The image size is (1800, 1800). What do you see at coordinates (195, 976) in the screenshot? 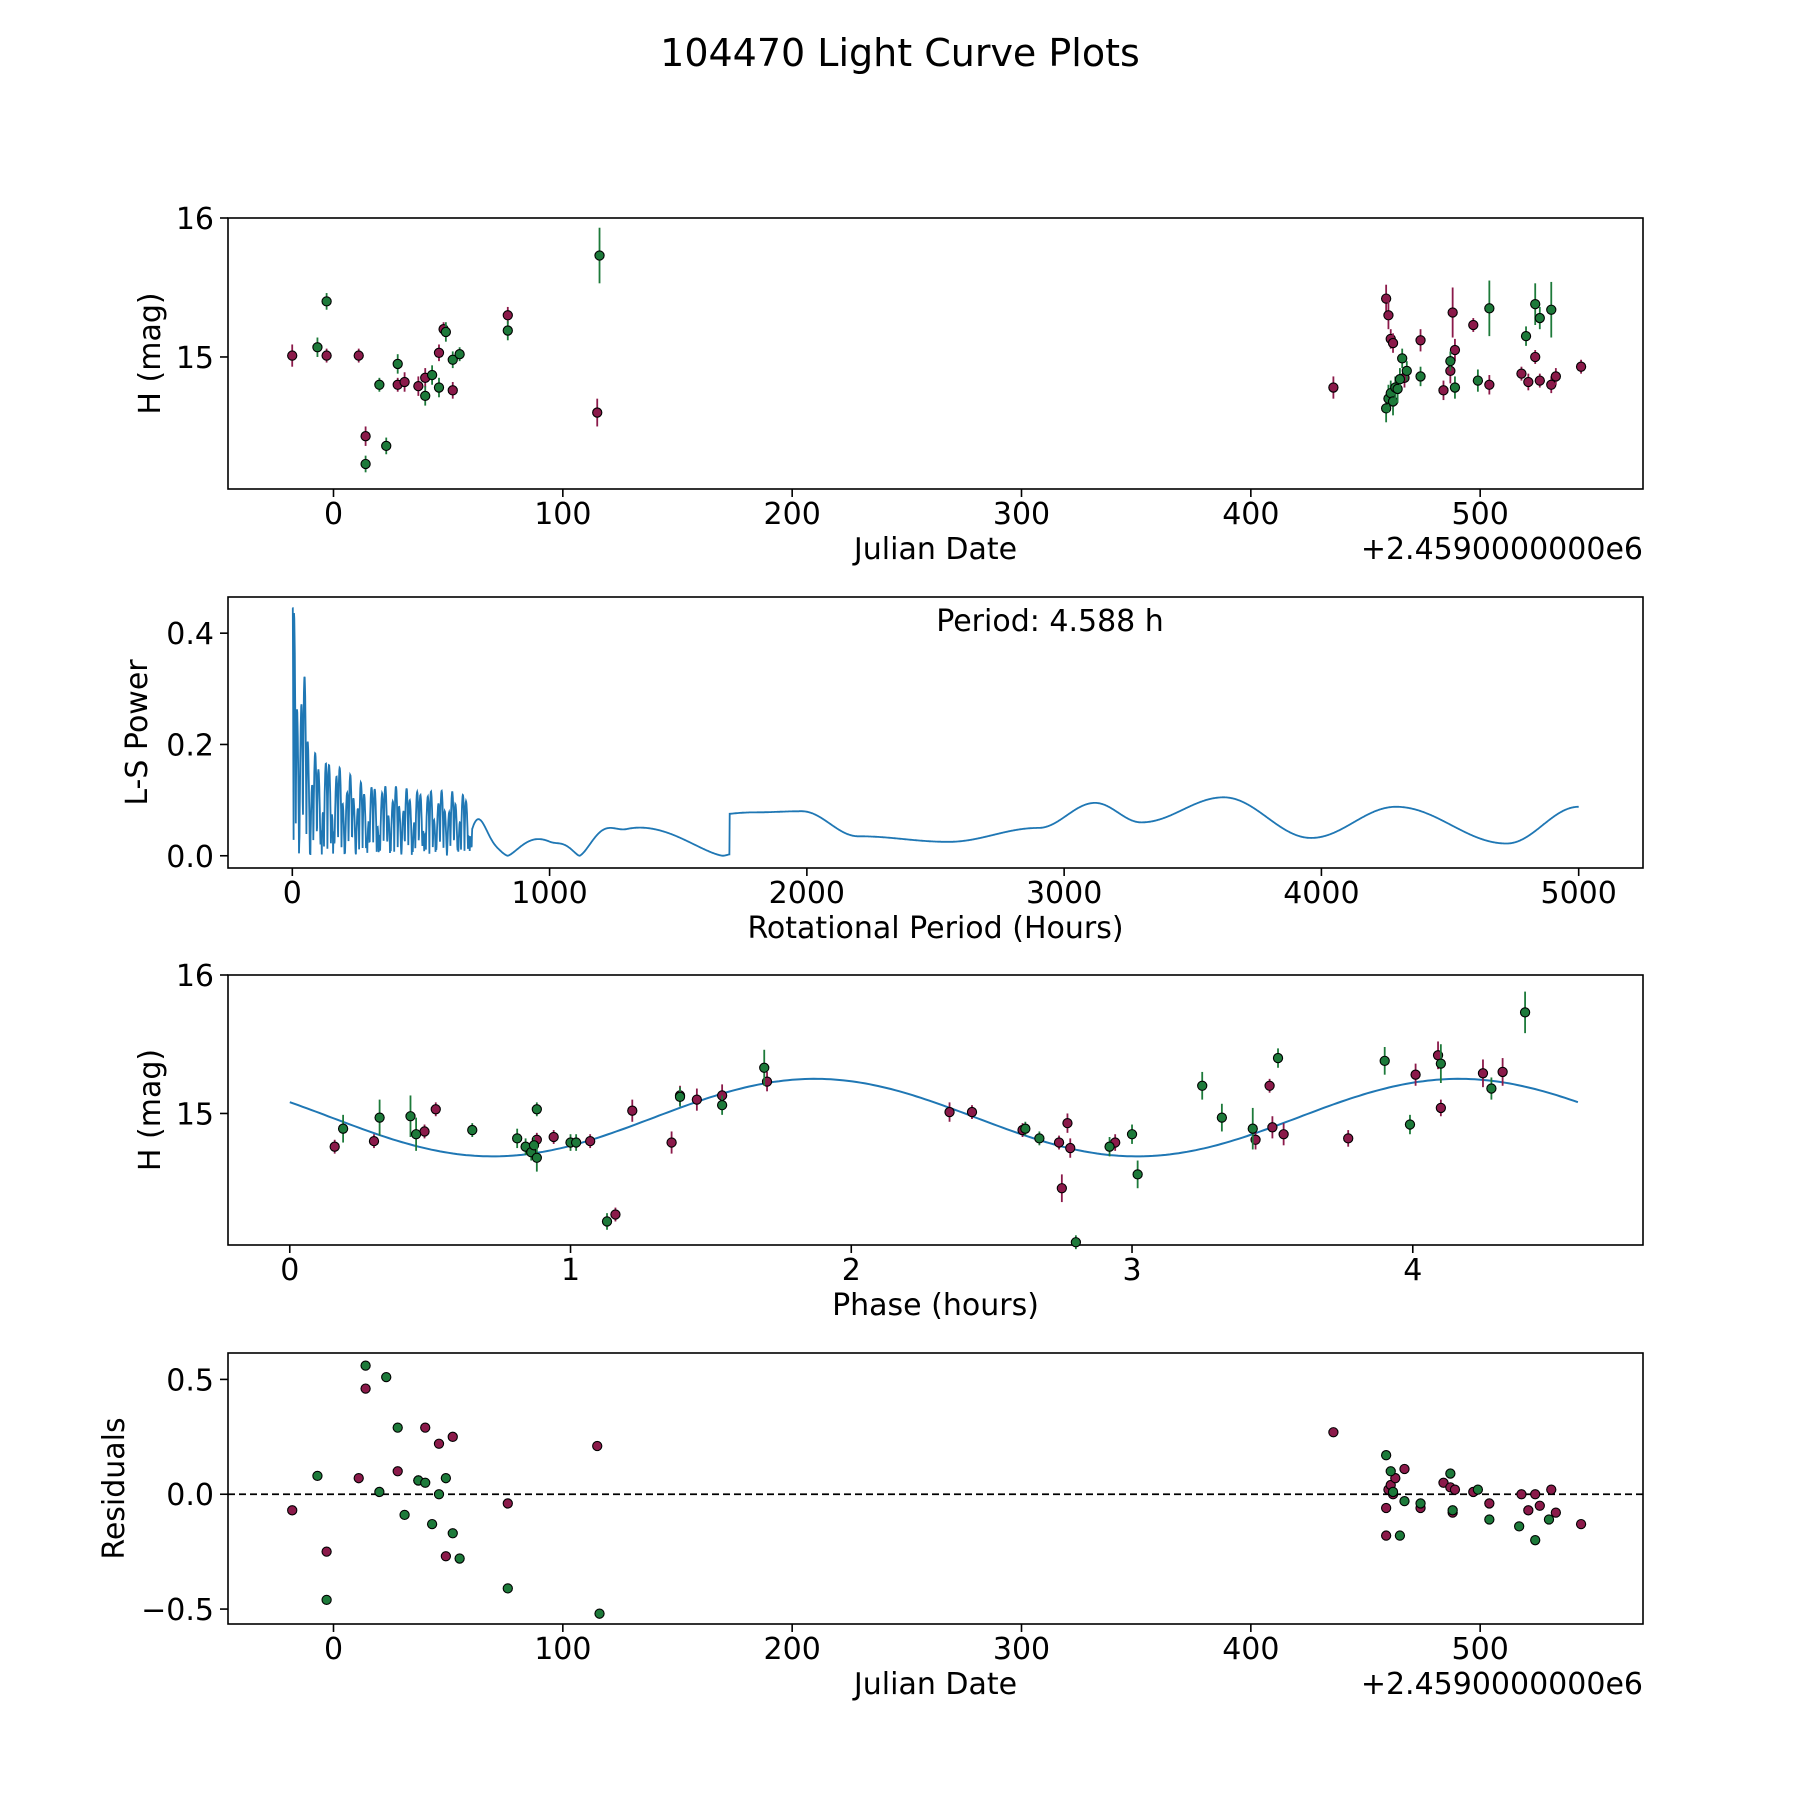
I see `phasefold-y-tick-label: 16` at bounding box center [195, 976].